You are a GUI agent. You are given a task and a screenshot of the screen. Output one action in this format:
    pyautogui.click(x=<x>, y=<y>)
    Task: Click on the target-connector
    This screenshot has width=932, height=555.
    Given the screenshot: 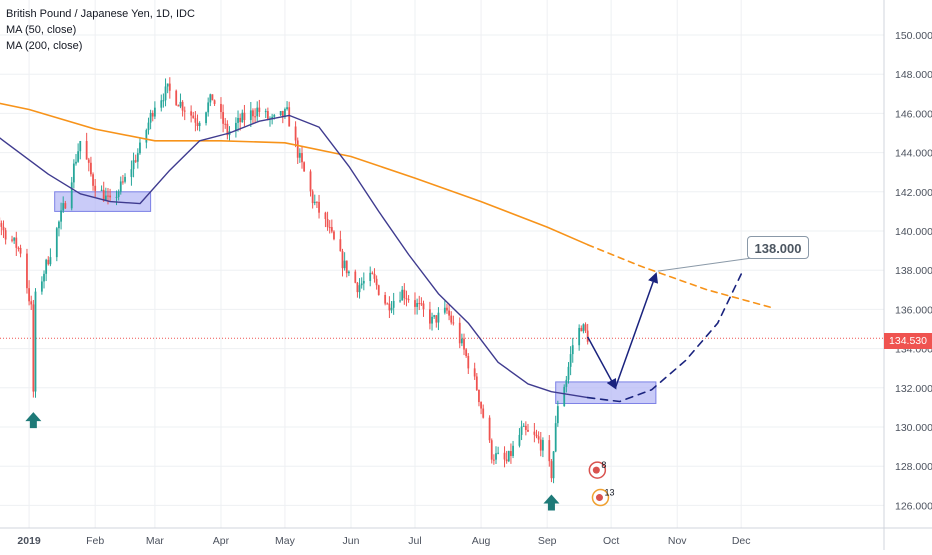 What is the action you would take?
    pyautogui.click(x=705, y=264)
    